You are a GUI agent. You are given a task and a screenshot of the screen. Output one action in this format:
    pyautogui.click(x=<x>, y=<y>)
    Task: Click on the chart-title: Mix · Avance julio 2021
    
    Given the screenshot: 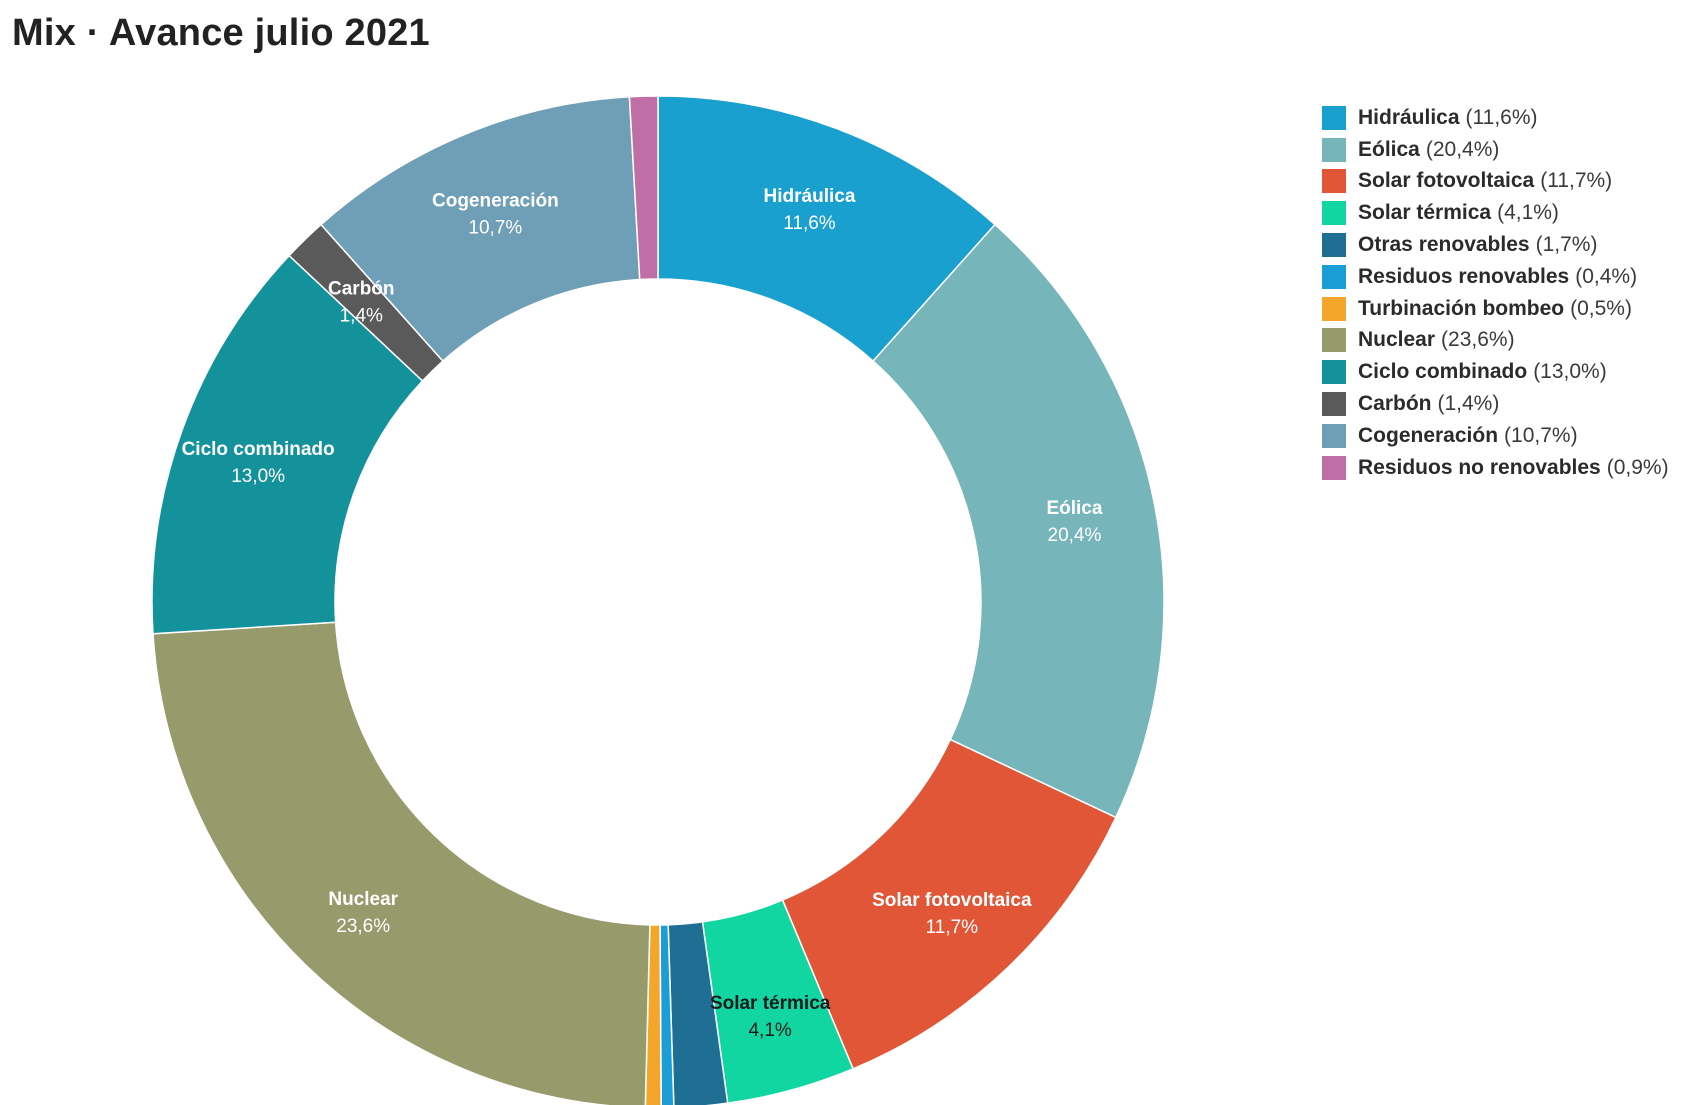 What is the action you would take?
    pyautogui.click(x=221, y=33)
    